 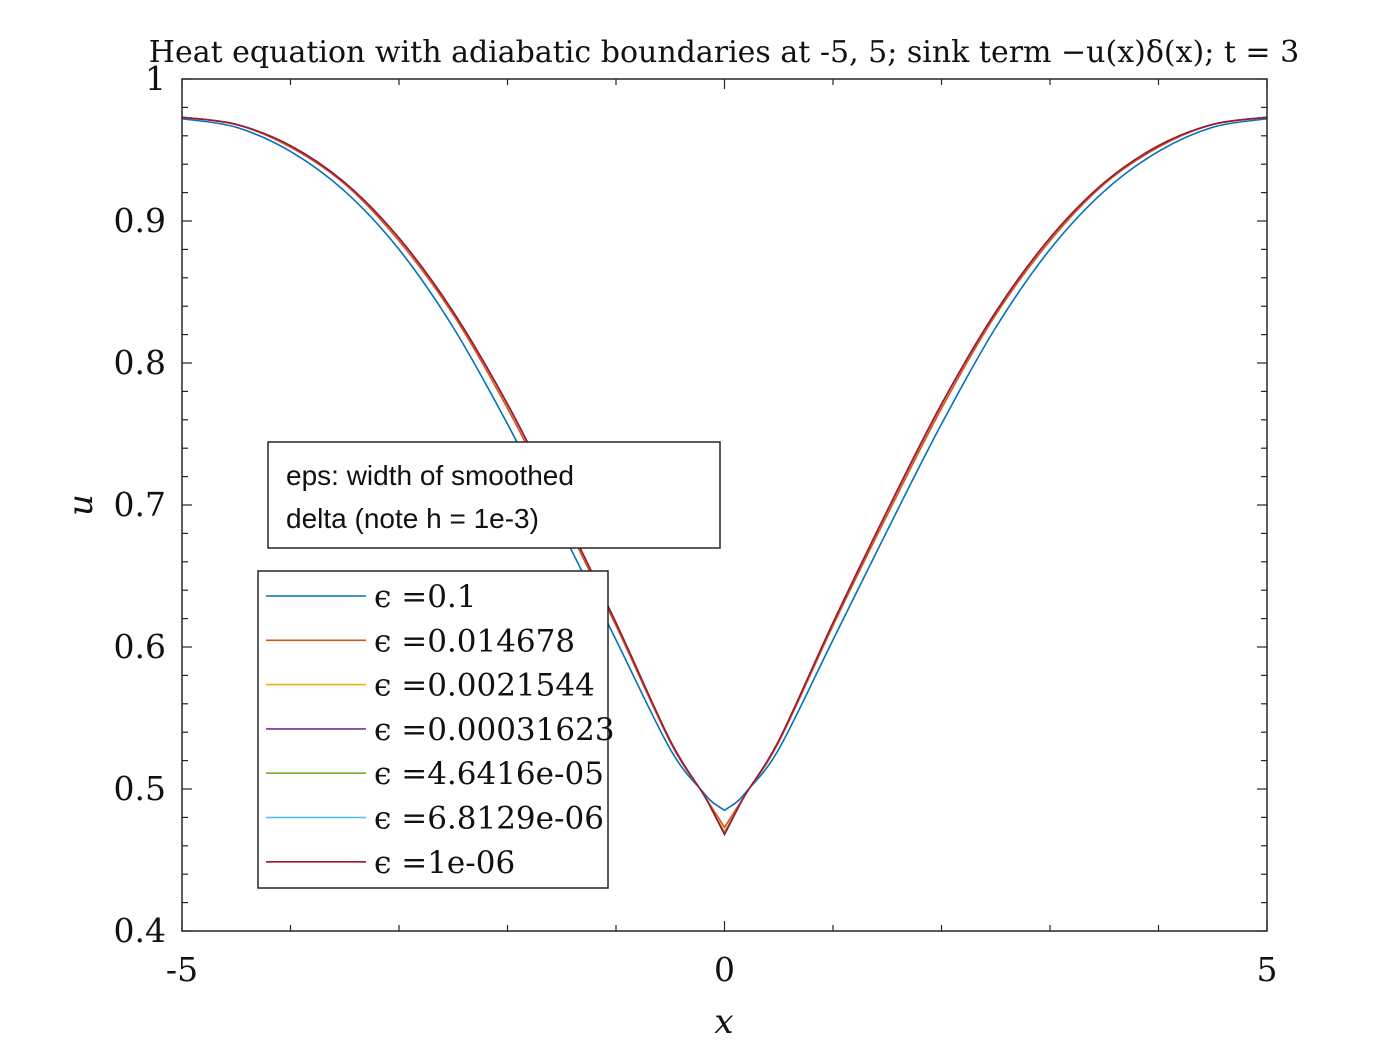 What do you see at coordinates (474, 641) in the screenshot?
I see `legend-label-2: ϵ =0.014678` at bounding box center [474, 641].